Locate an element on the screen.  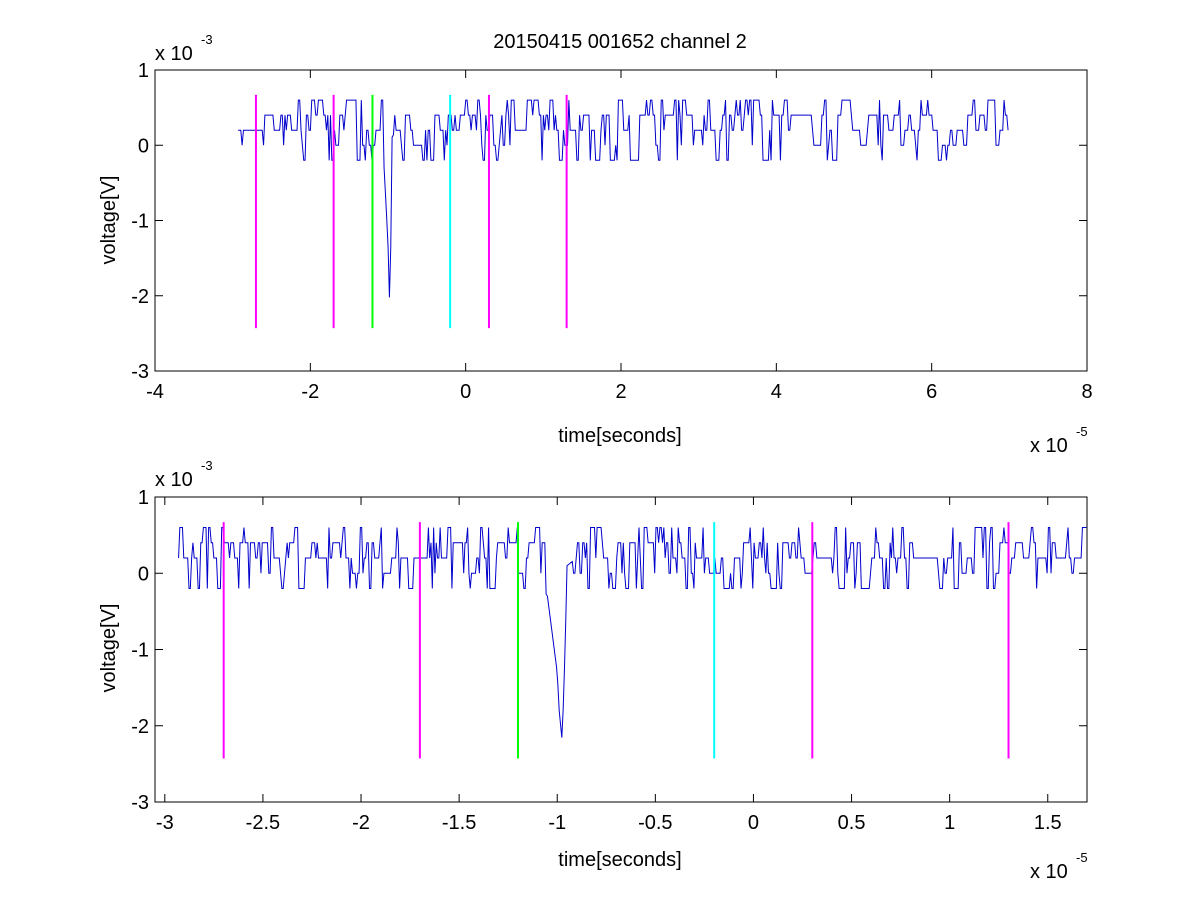
bottom-x-tick-label: -3 is located at coordinates (165, 823).